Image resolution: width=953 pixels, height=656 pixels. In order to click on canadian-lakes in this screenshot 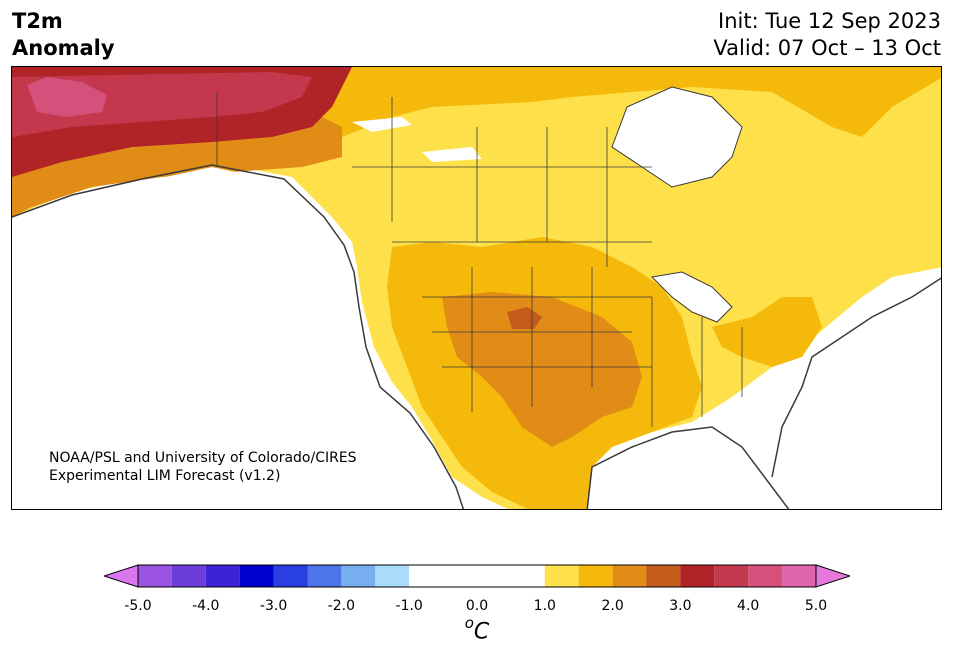, I will do `click(417, 139)`.